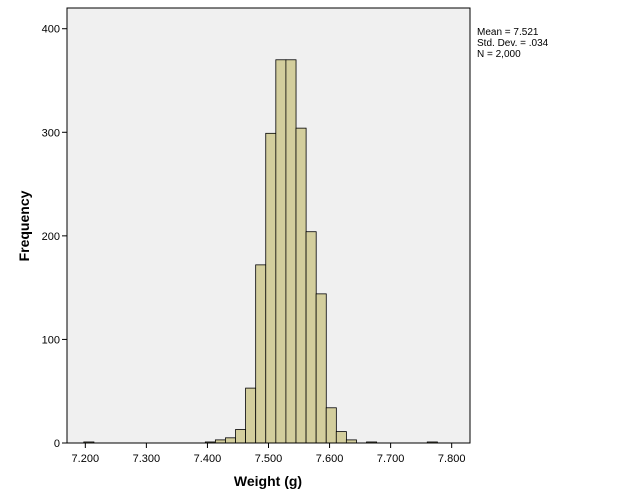 The height and width of the screenshot is (504, 629). I want to click on x-tick-label-2: 7.400, so click(208, 459).